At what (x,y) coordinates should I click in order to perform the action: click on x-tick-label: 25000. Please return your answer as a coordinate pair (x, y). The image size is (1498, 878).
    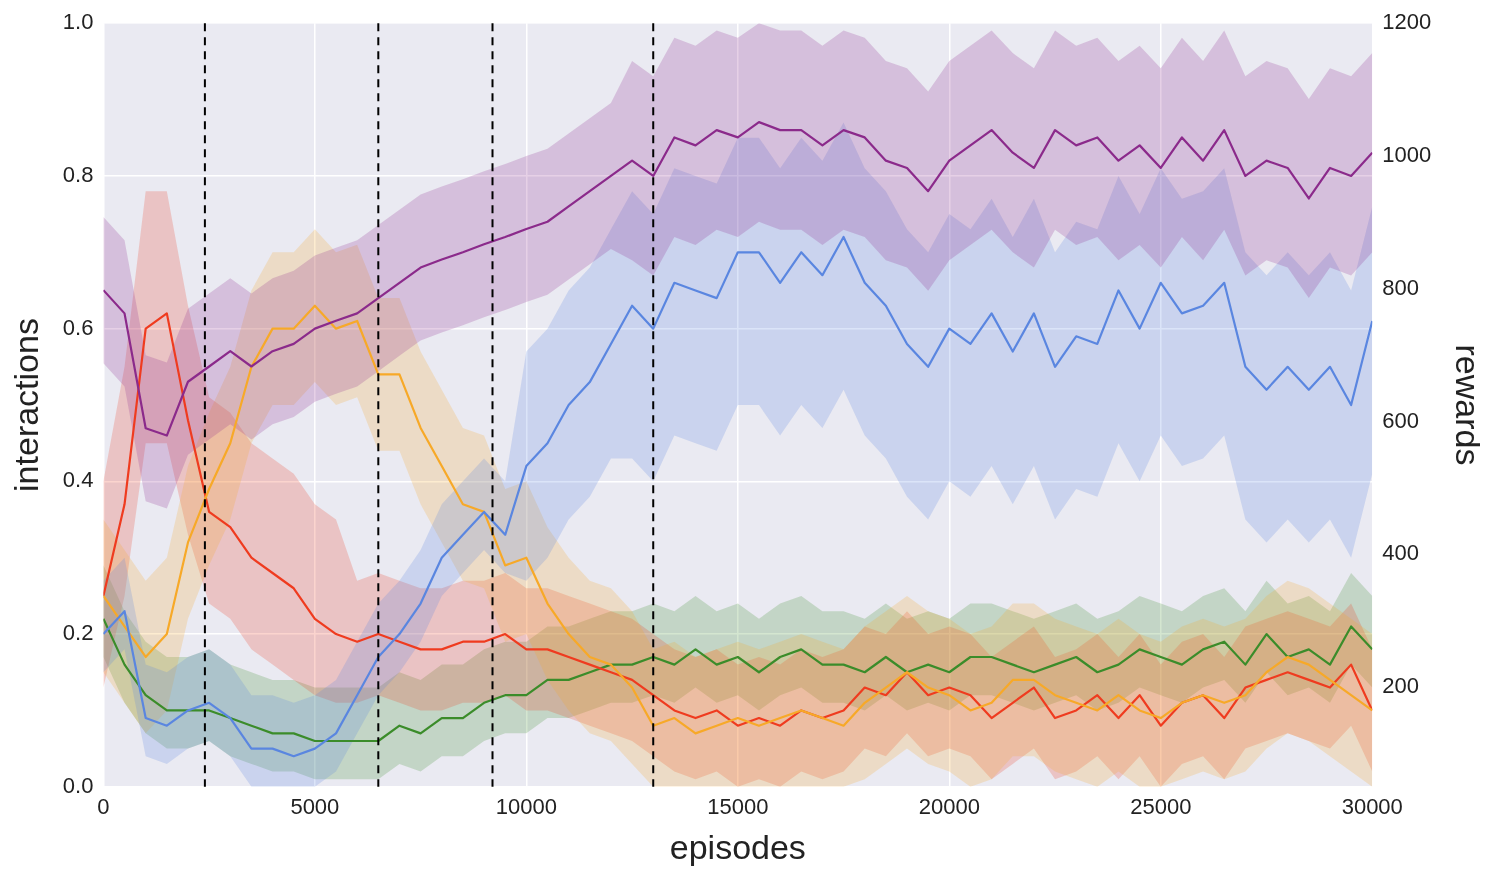
    Looking at the image, I should click on (1161, 807).